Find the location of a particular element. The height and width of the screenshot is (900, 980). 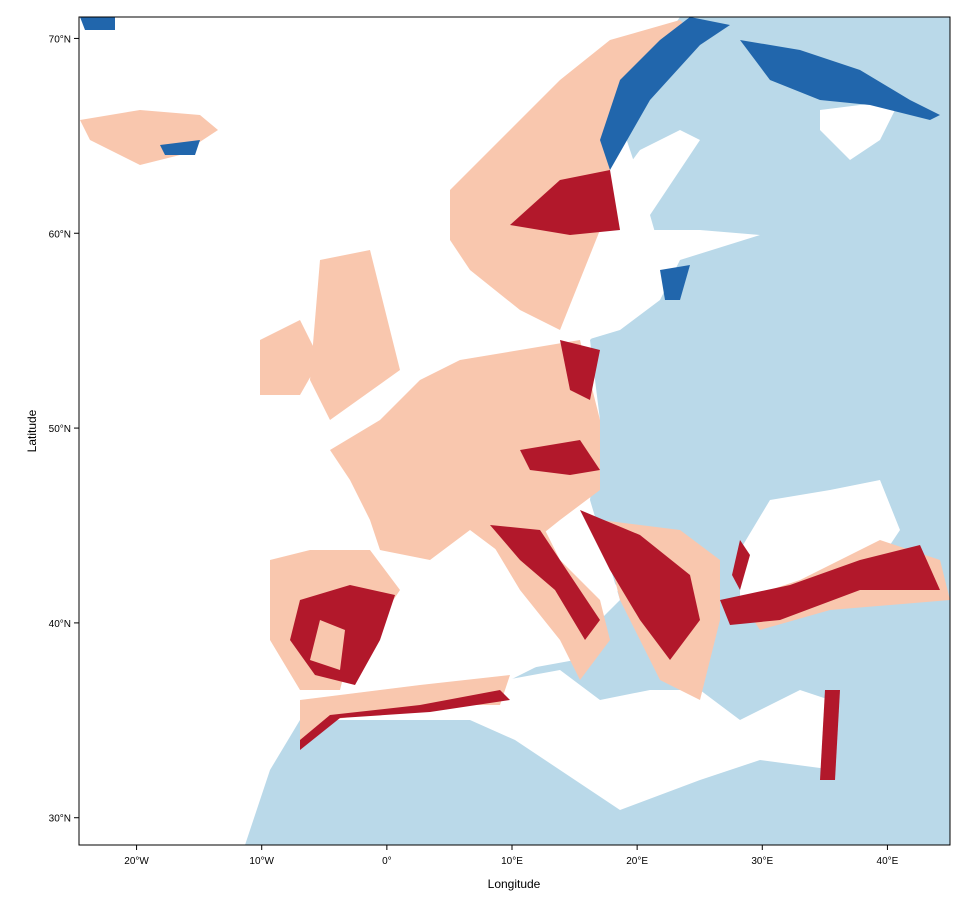

x-tick-label: 10°E is located at coordinates (512, 861).